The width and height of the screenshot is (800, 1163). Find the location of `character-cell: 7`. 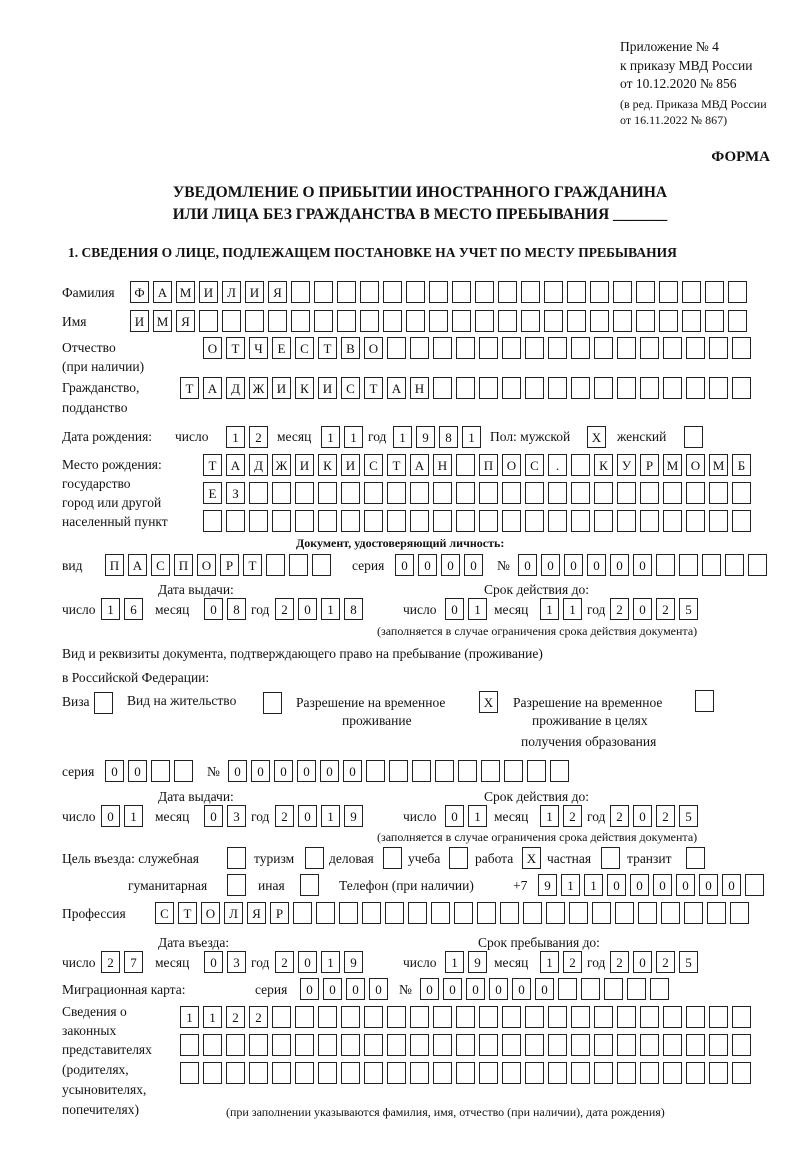

character-cell: 7 is located at coordinates (133, 962).